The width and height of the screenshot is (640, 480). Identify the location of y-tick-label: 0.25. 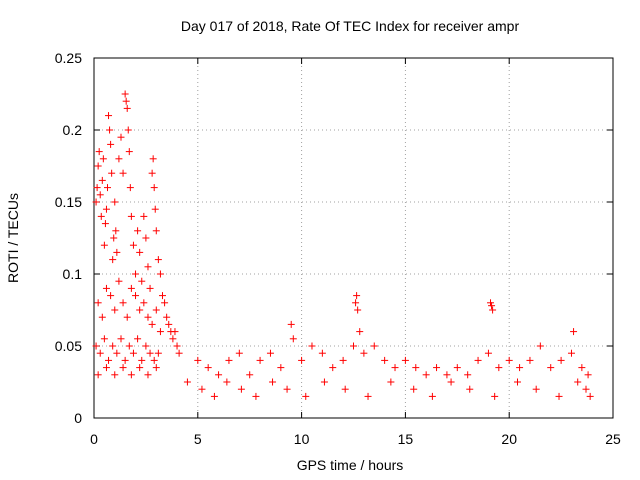
(68, 58).